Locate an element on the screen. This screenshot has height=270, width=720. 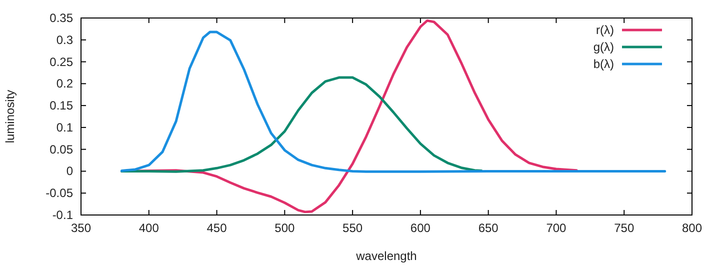
x-tick-label: 750 is located at coordinates (624, 228).